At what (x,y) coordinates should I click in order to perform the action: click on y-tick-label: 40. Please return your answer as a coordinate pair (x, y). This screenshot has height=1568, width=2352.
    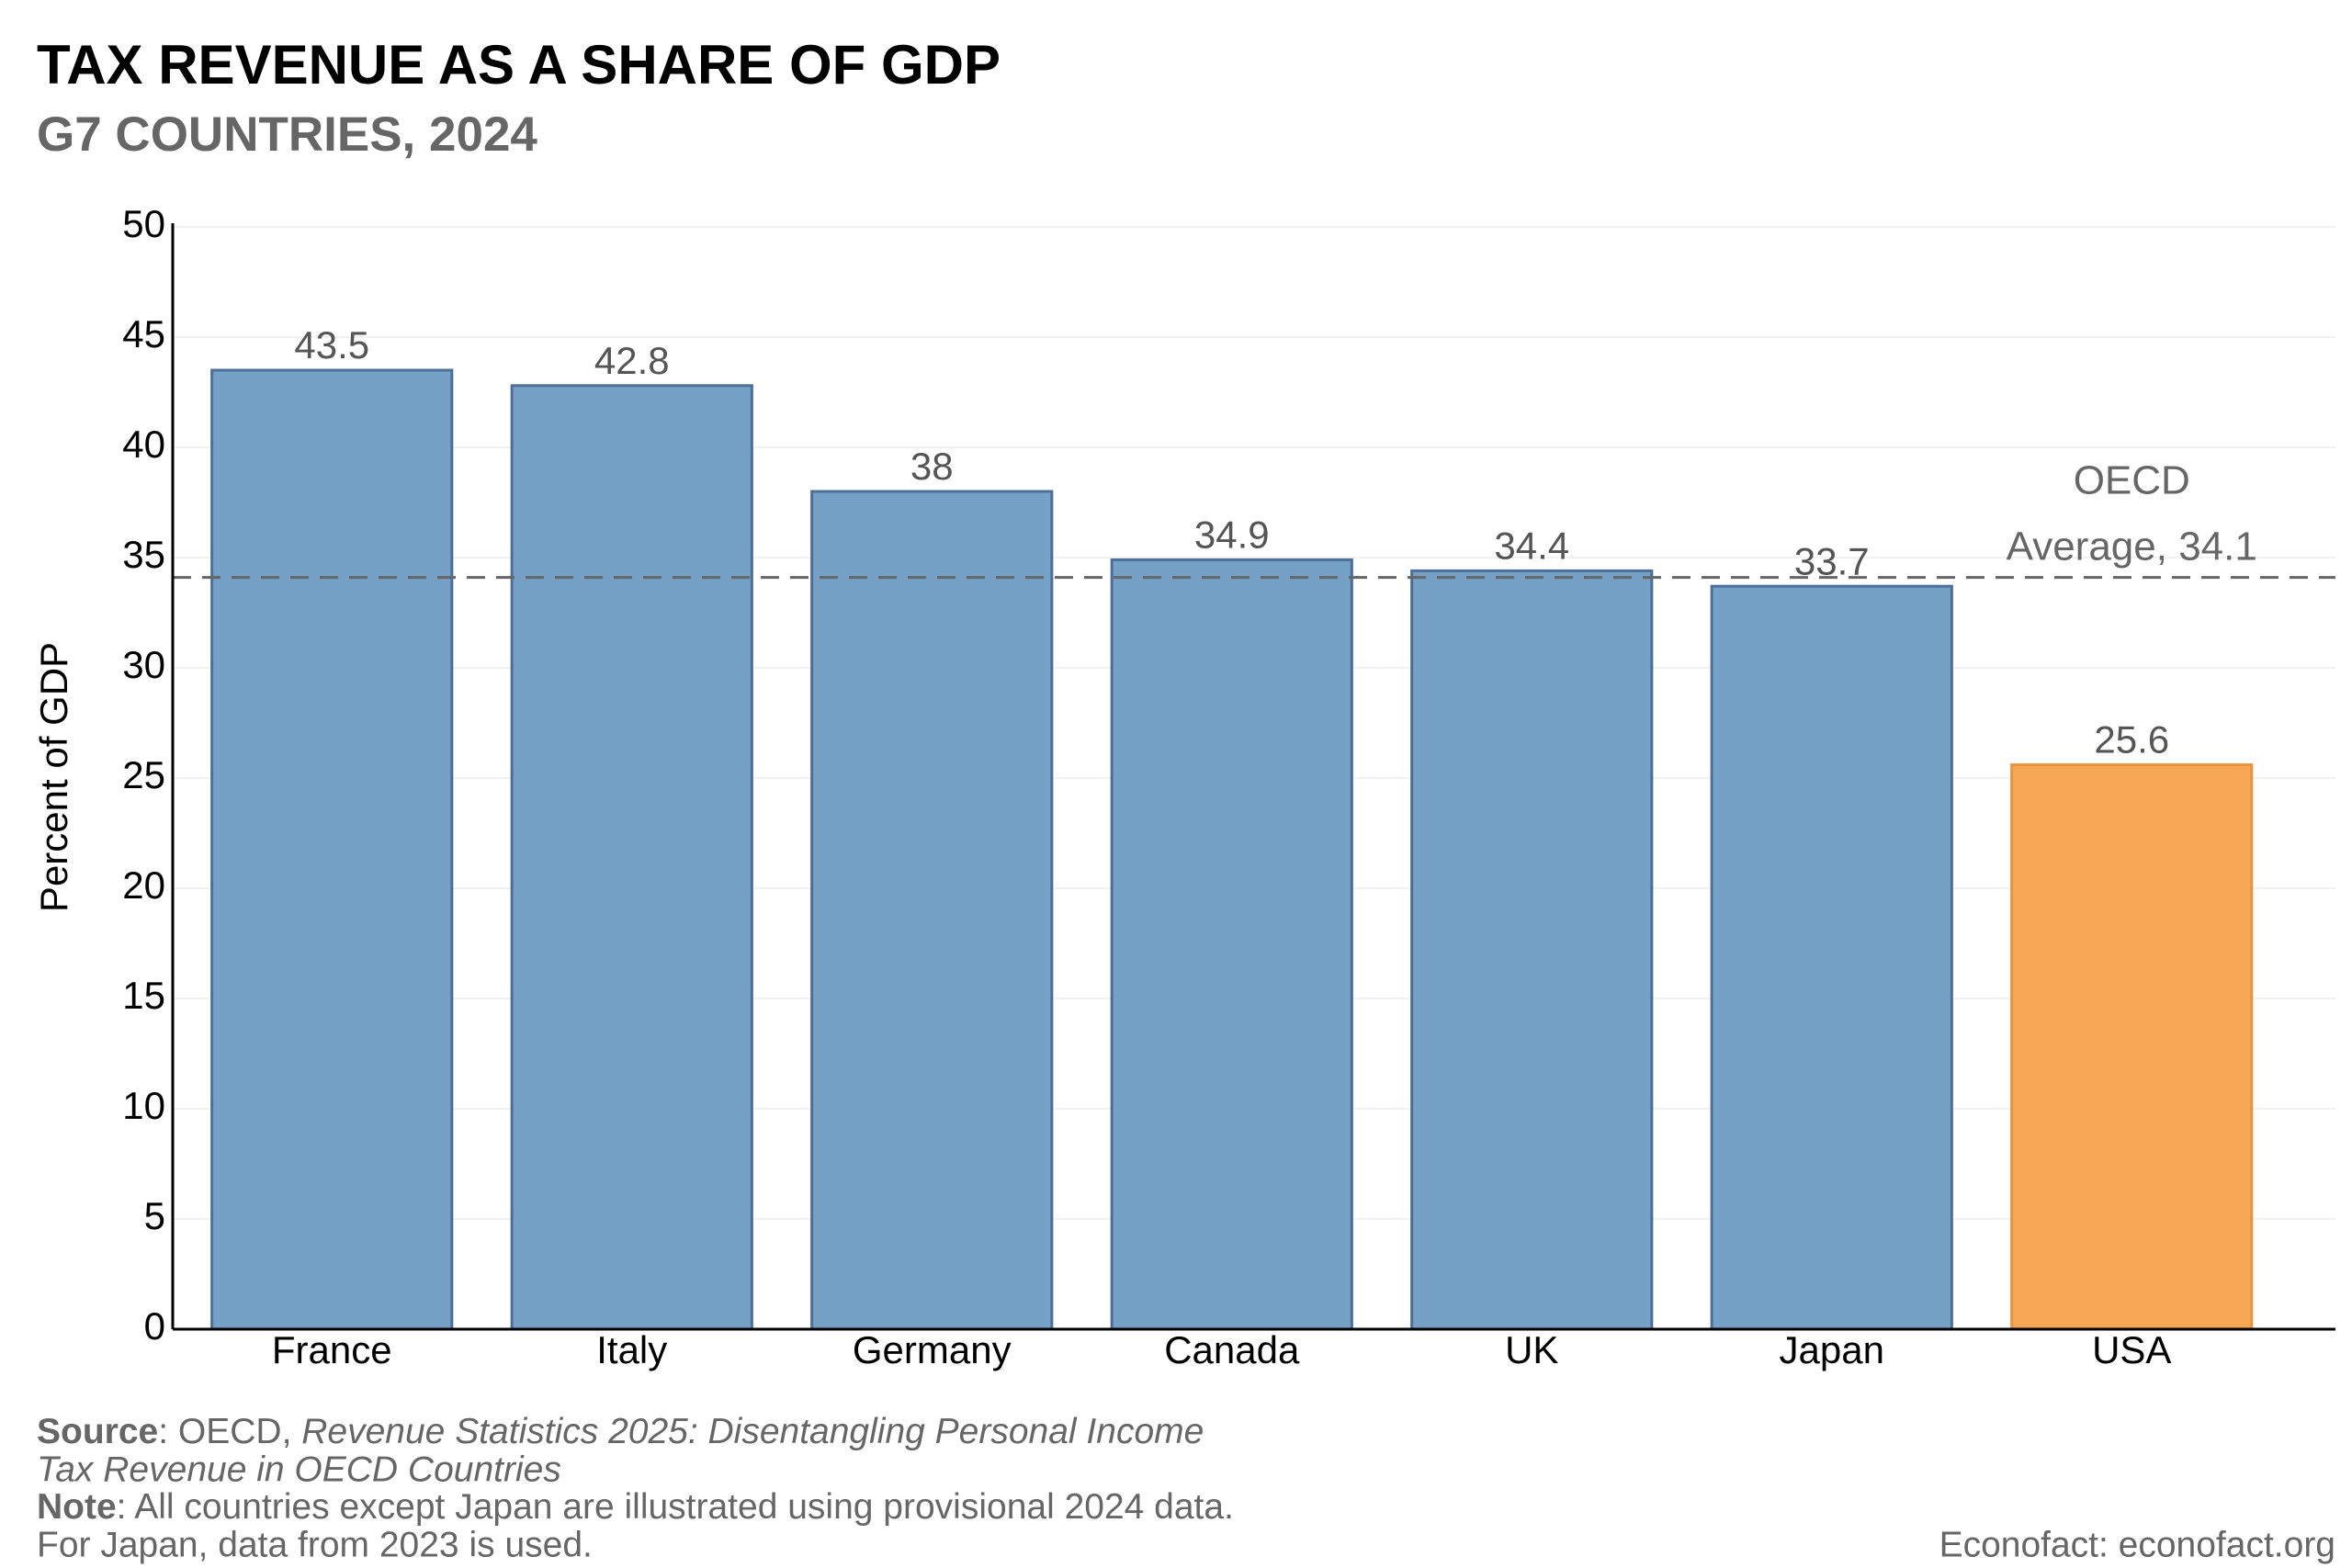
    Looking at the image, I should click on (143, 445).